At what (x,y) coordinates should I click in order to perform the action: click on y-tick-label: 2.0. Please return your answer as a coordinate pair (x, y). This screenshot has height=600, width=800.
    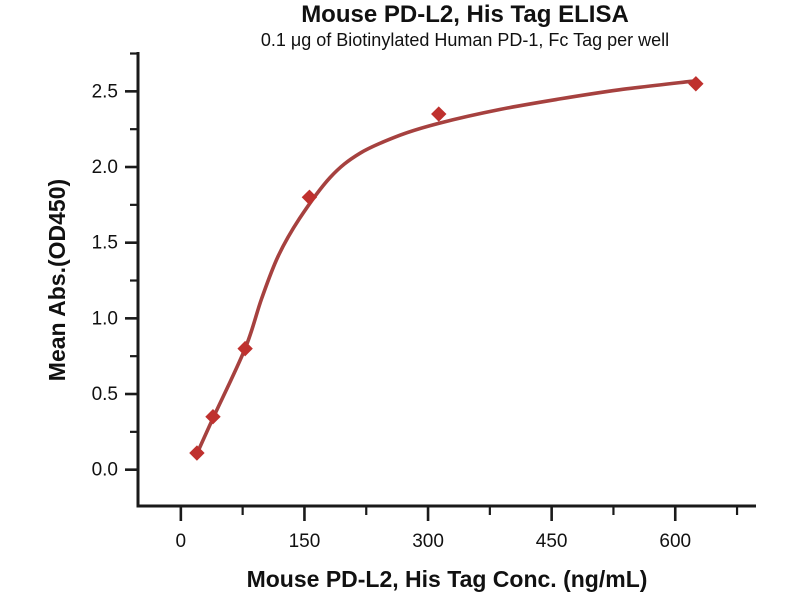
    Looking at the image, I should click on (105, 167).